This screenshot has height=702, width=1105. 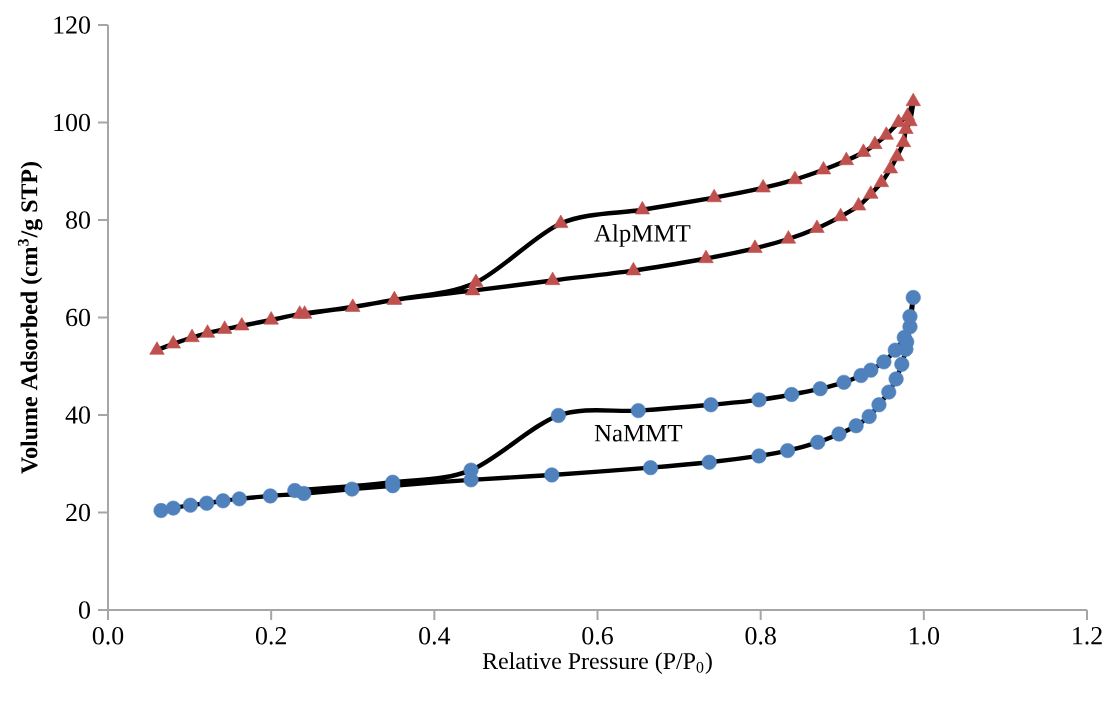 I want to click on series-label: AlpMMT, so click(x=642, y=235).